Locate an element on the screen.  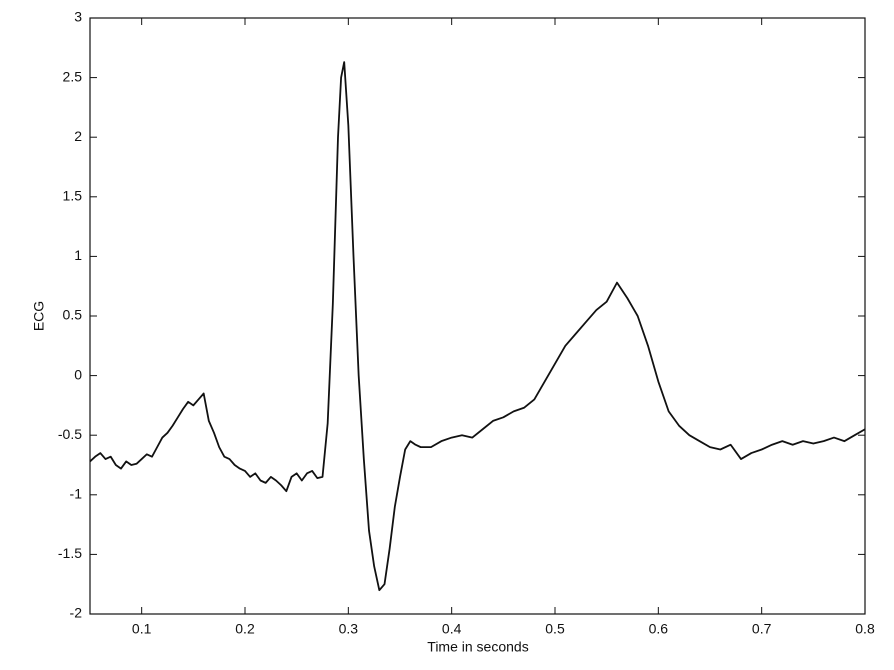
y-tick-label: 2 is located at coordinates (78, 136).